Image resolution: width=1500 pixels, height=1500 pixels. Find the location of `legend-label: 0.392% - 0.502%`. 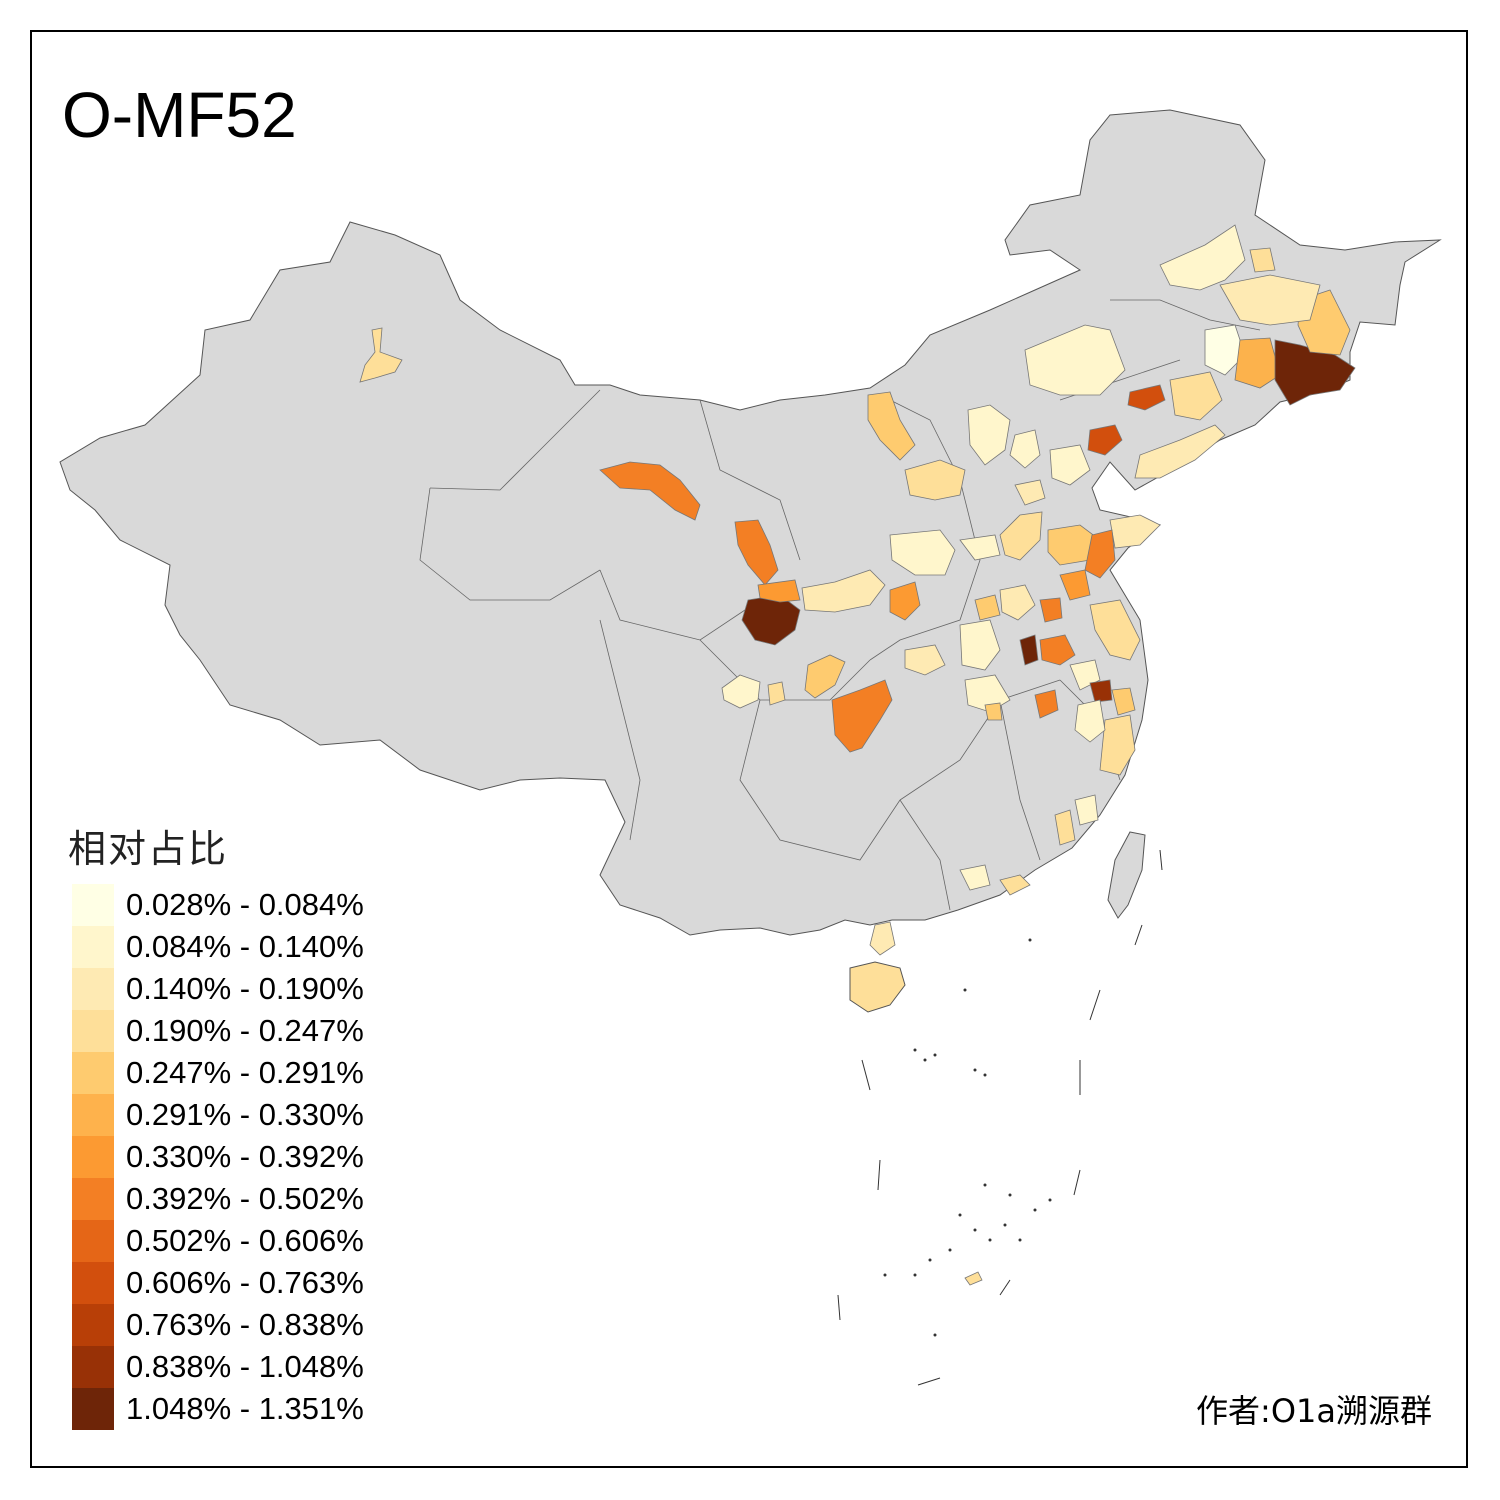

legend-label: 0.392% - 0.502% is located at coordinates (245, 1198).